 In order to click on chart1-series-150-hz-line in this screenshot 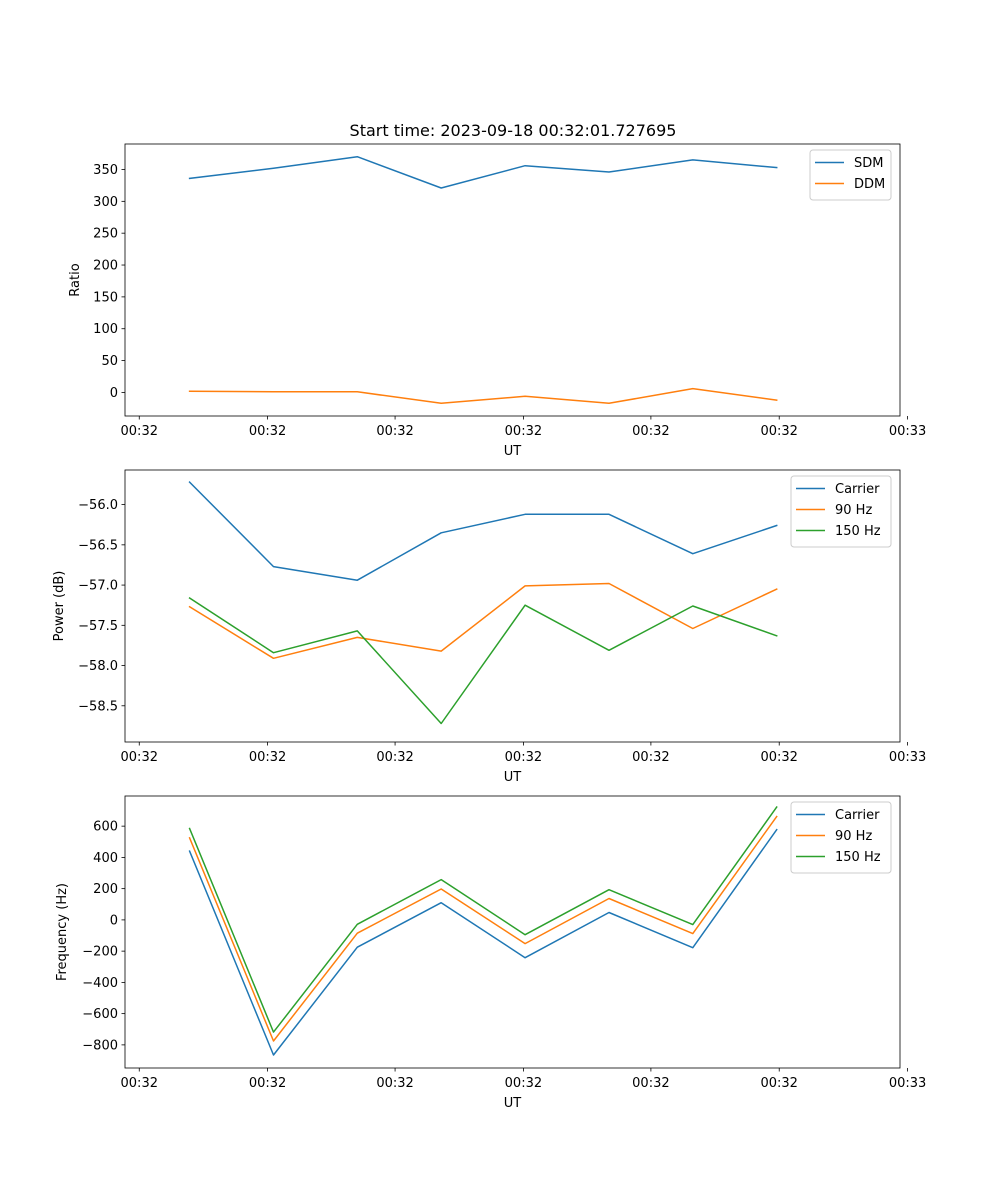, I will do `click(483, 660)`.